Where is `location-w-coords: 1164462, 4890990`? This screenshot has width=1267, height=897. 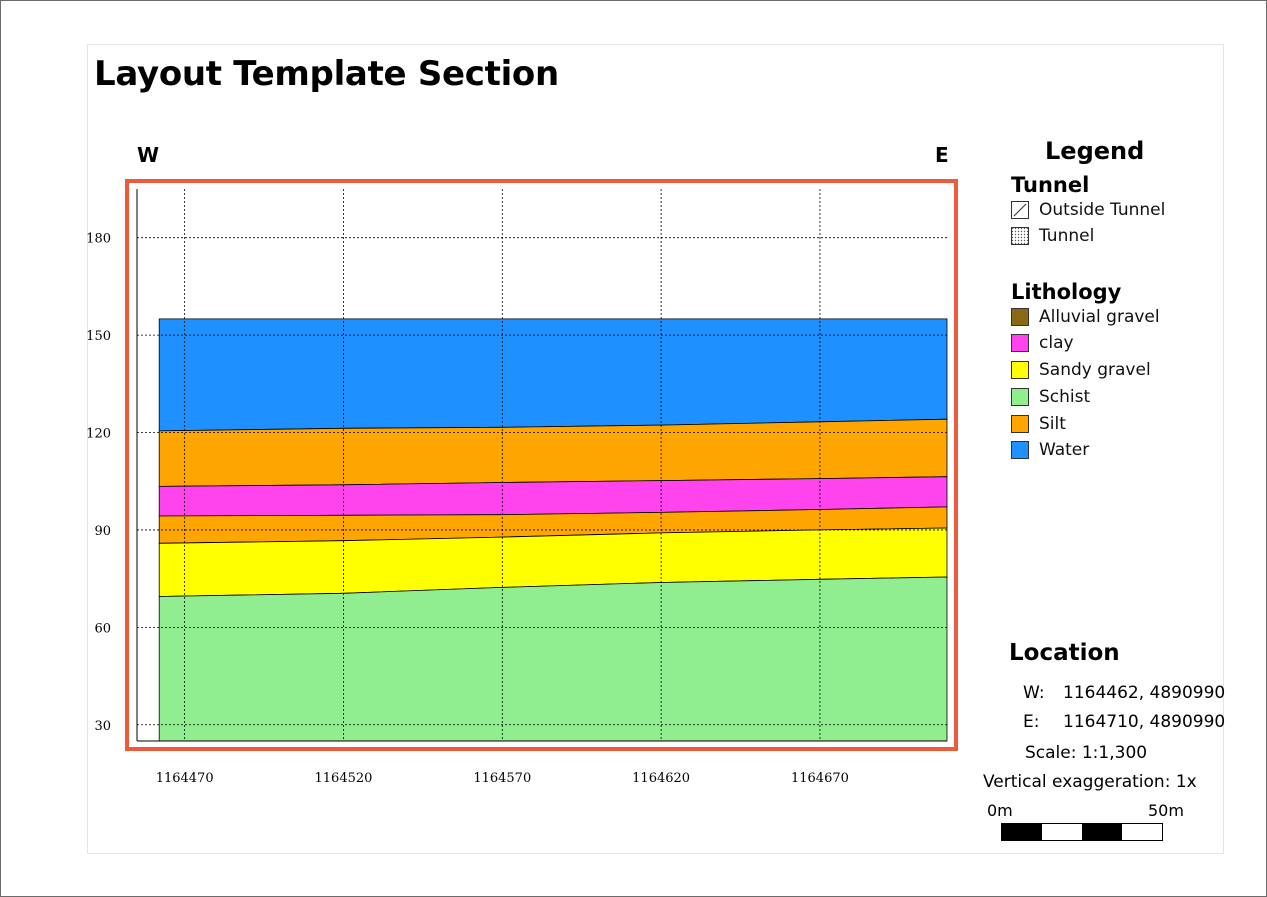
location-w-coords: 1164462, 4890990 is located at coordinates (1144, 693).